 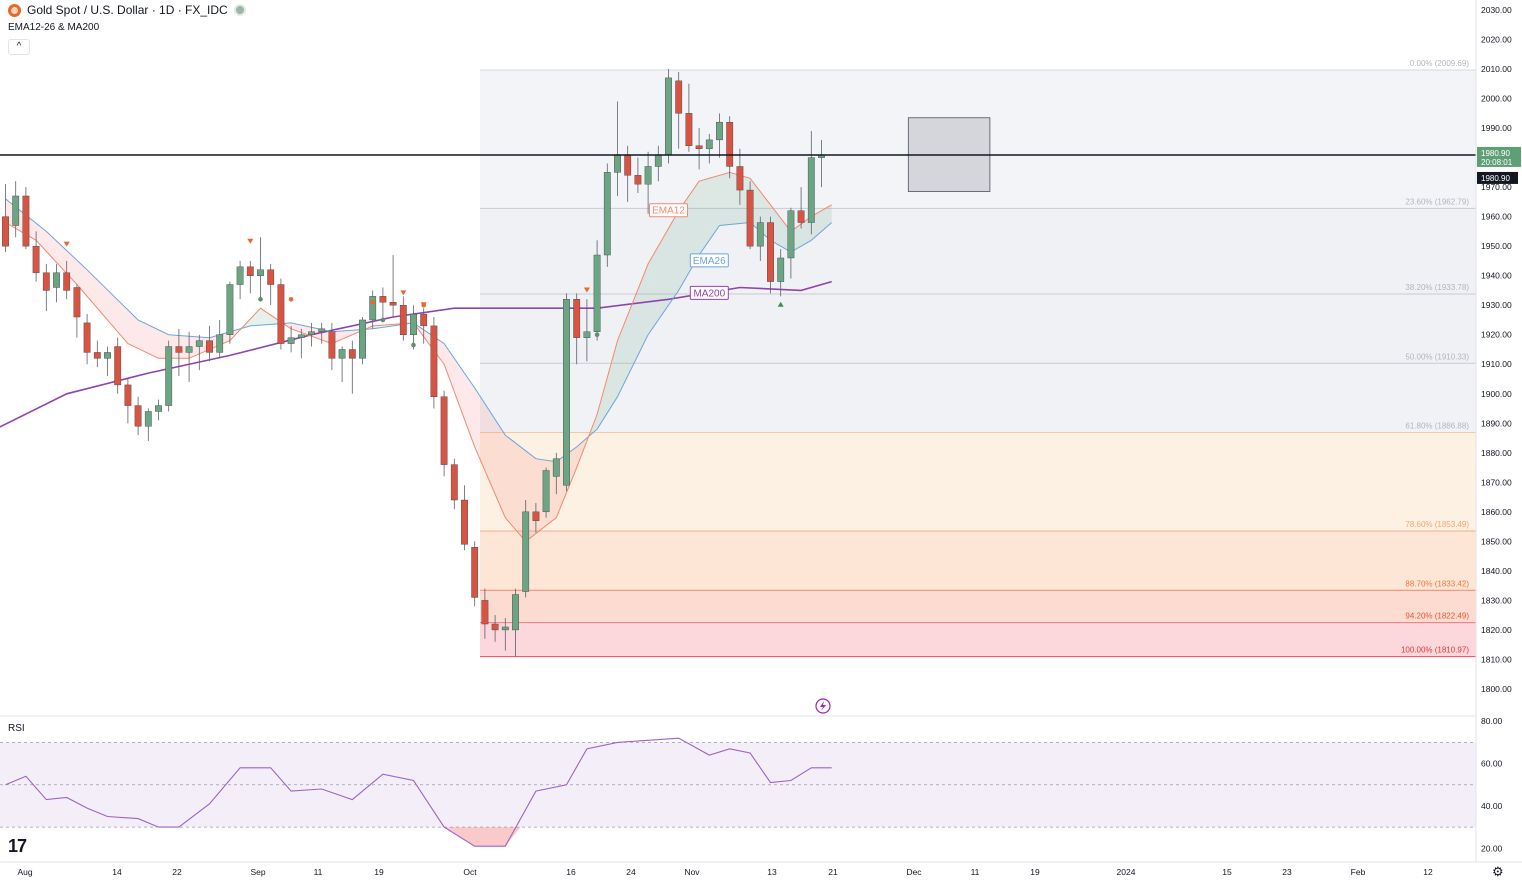 I want to click on price-tick-label: 1800.00, so click(x=1496, y=689).